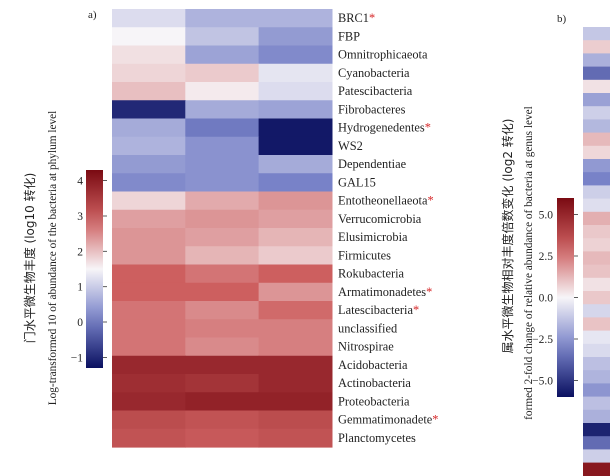 The image size is (610, 476). Describe the element at coordinates (378, 310) in the screenshot. I see `row-label: Latescibacteria*` at that location.